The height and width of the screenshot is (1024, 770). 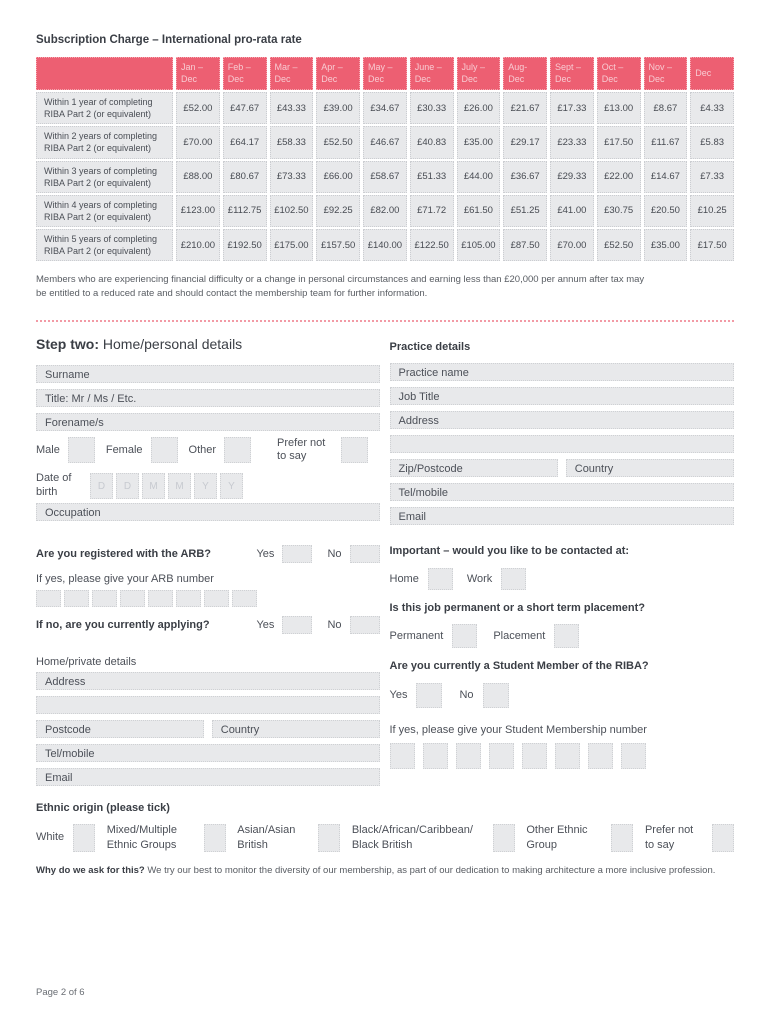 I want to click on rate-cell: £123.00, so click(x=198, y=211).